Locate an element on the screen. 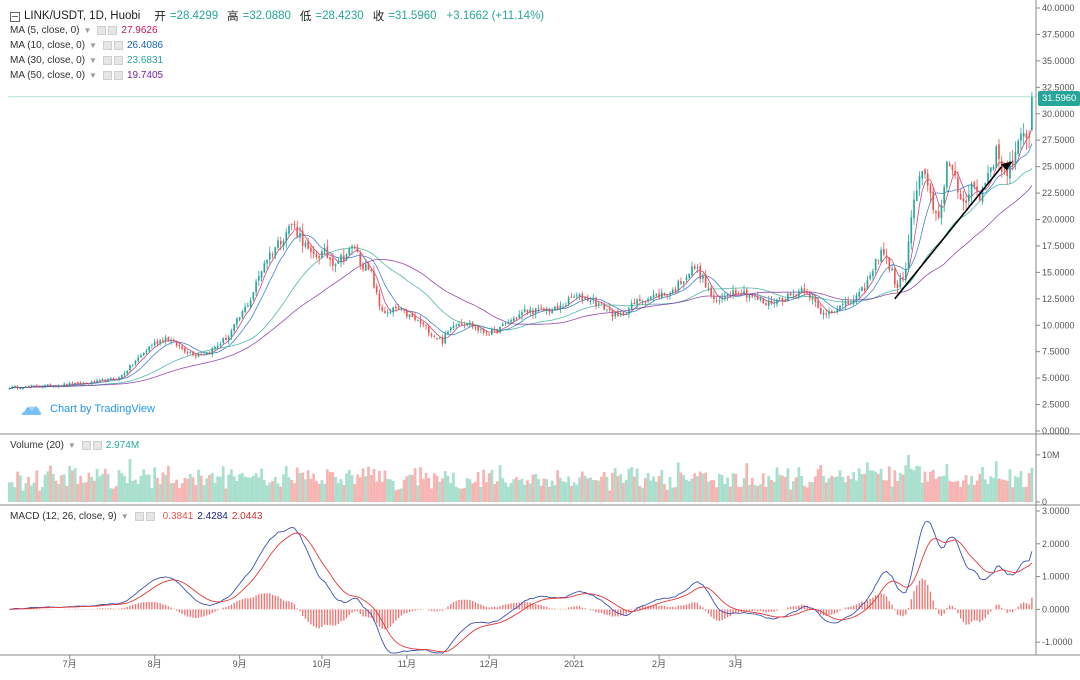 This screenshot has height=680, width=1080. ma5-legend: MA (5, close, 0) ▼ 27.9626 is located at coordinates (84, 30).